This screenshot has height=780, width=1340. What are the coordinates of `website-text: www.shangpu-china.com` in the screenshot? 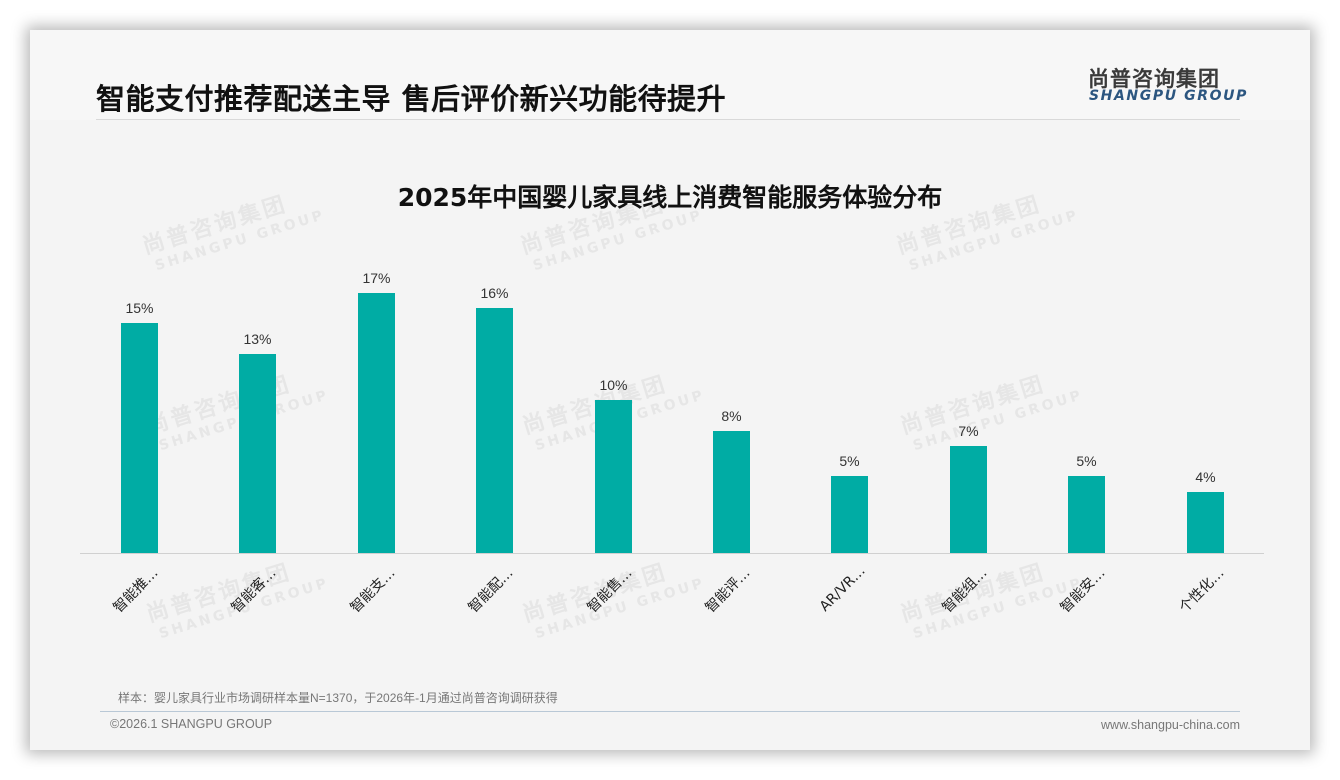 It's located at (1170, 725).